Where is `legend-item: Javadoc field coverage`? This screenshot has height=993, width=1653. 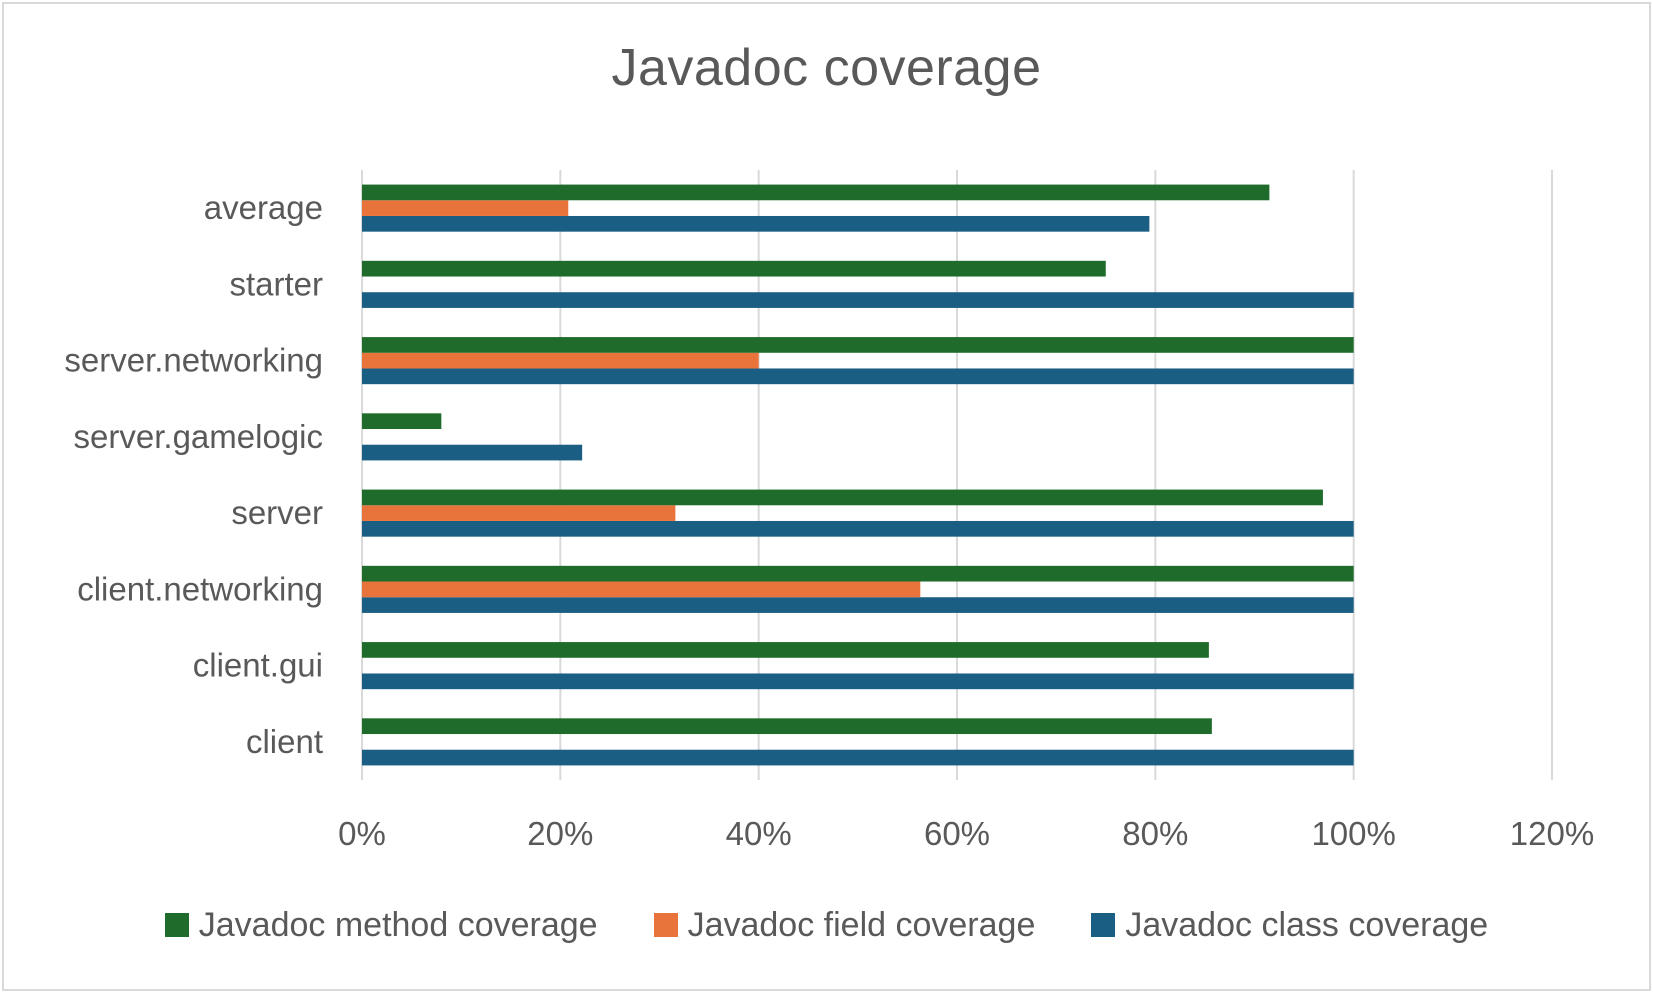
legend-item: Javadoc field coverage is located at coordinates (844, 925).